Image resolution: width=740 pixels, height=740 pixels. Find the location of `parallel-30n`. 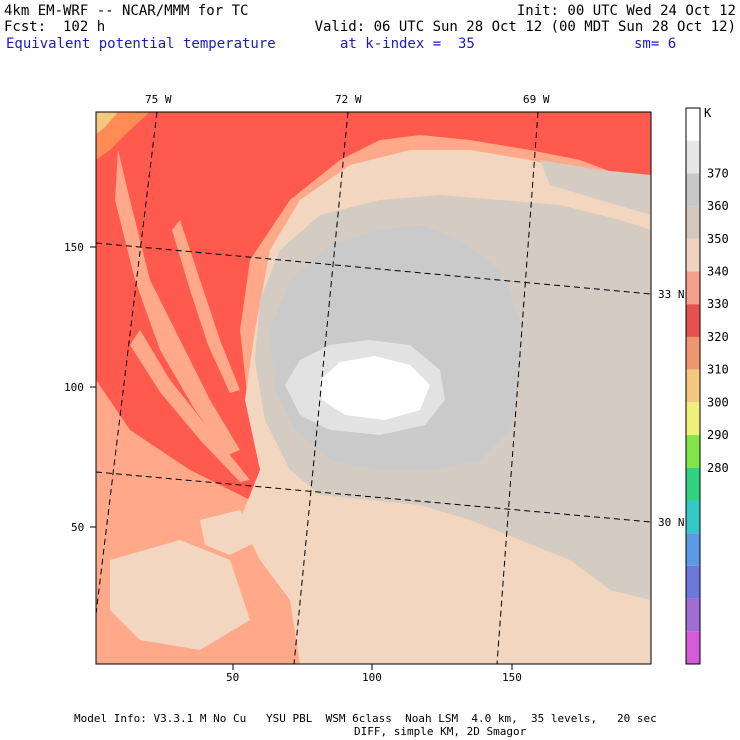

parallel-30n is located at coordinates (373, 497).